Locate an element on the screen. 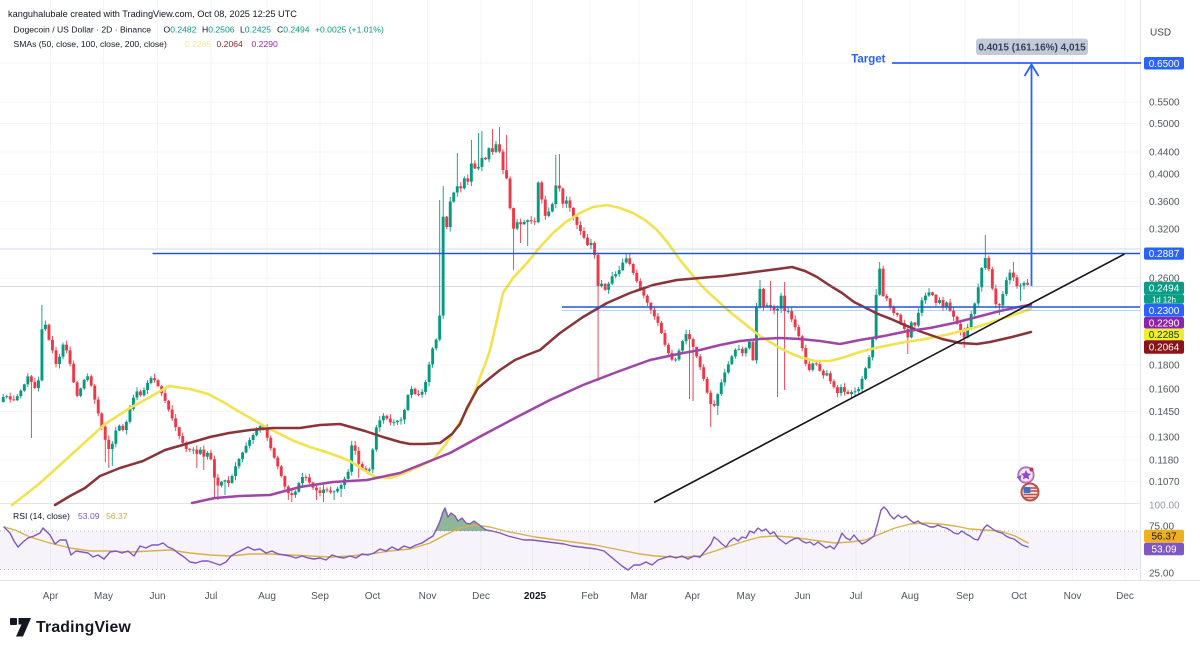  svg-text: 0.5000 is located at coordinates (1164, 124).